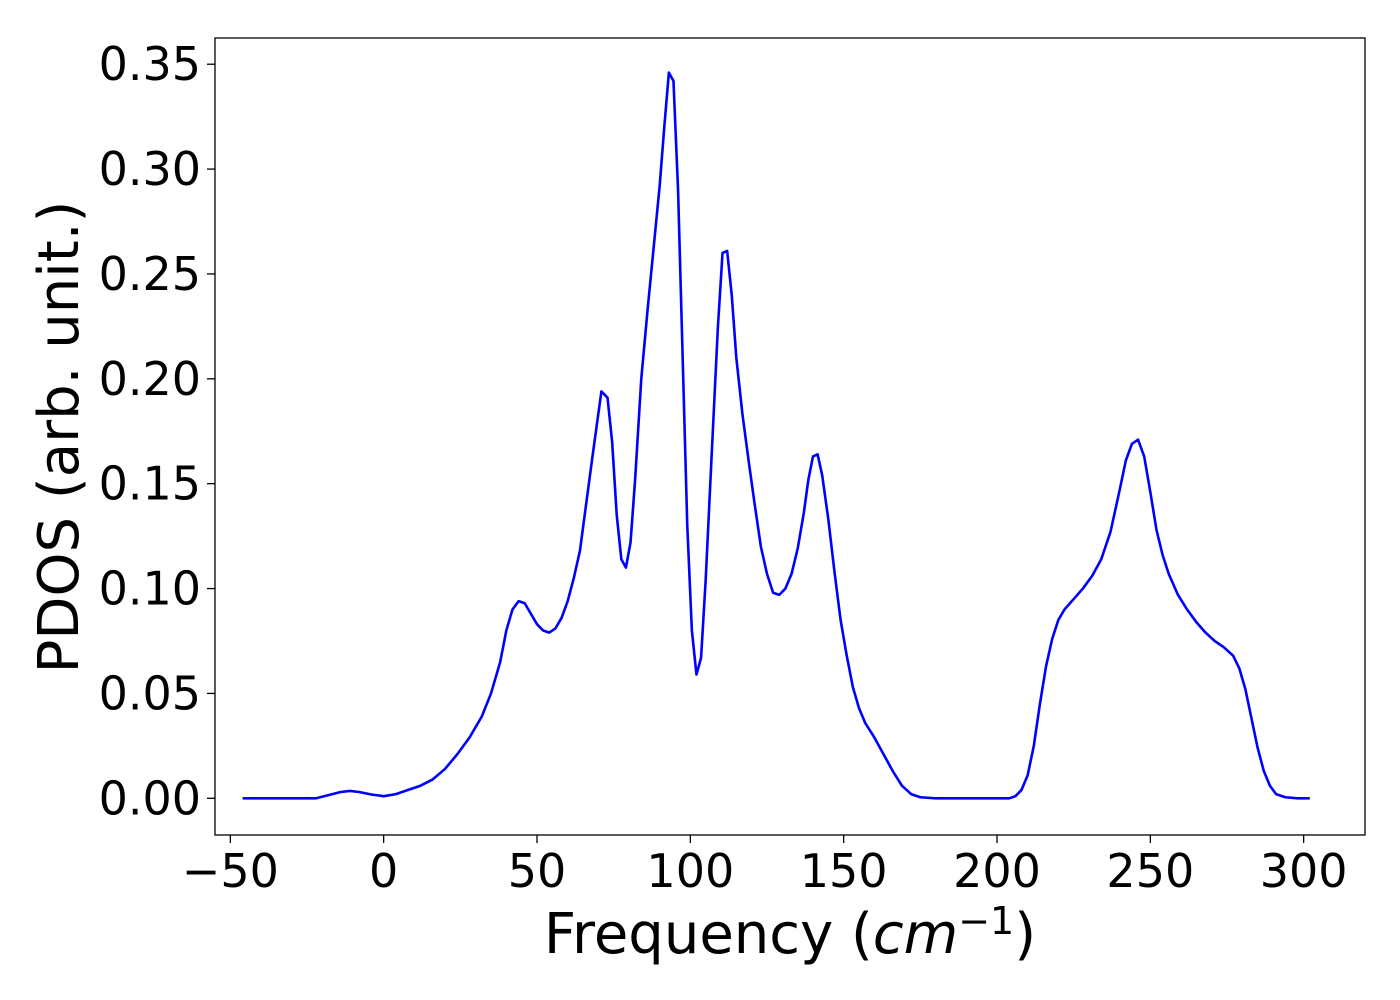 The image size is (1400, 1000). What do you see at coordinates (844, 871) in the screenshot?
I see `x-tick-label: 150` at bounding box center [844, 871].